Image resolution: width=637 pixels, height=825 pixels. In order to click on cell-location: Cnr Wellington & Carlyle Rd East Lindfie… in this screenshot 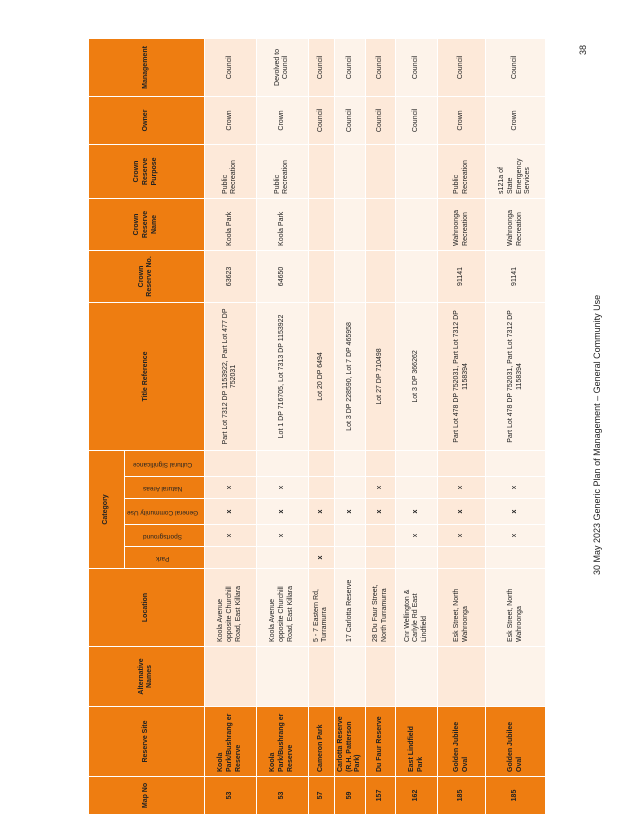, I will do `click(416, 607)`.